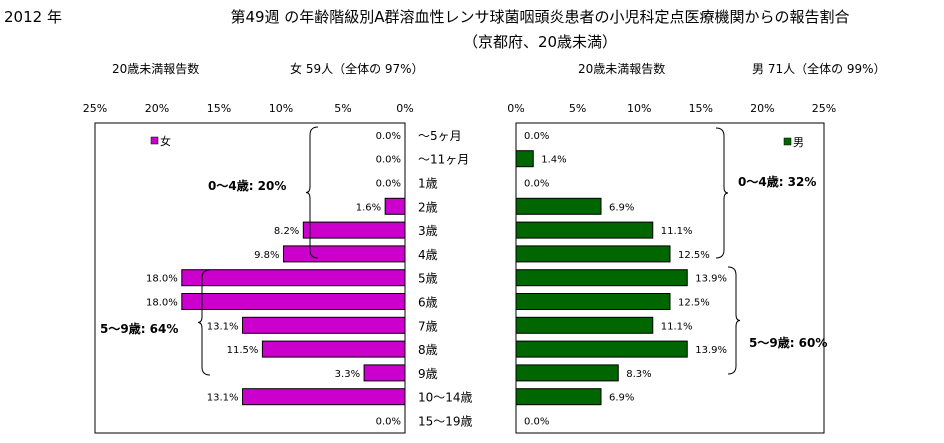 Image resolution: width=944 pixels, height=443 pixels. I want to click on age-category-label: 6歳, so click(428, 303).